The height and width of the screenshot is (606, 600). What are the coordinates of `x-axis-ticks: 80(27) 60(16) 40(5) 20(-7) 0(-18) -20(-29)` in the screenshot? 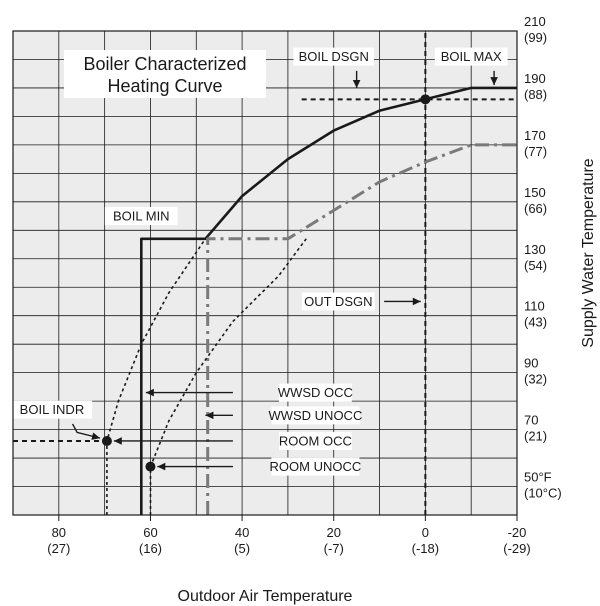 It's located at (289, 535).